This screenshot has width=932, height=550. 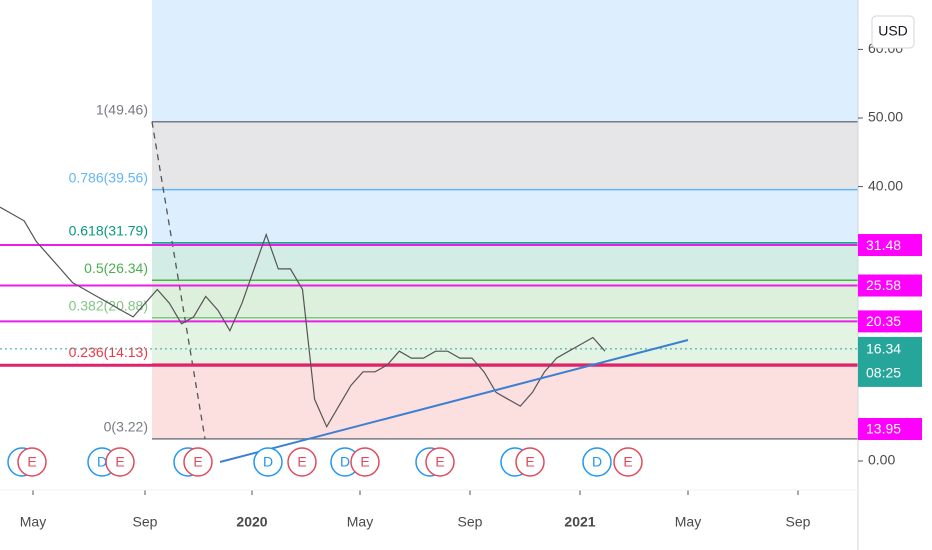 I want to click on price-tick-label: 50.00, so click(x=885, y=117).